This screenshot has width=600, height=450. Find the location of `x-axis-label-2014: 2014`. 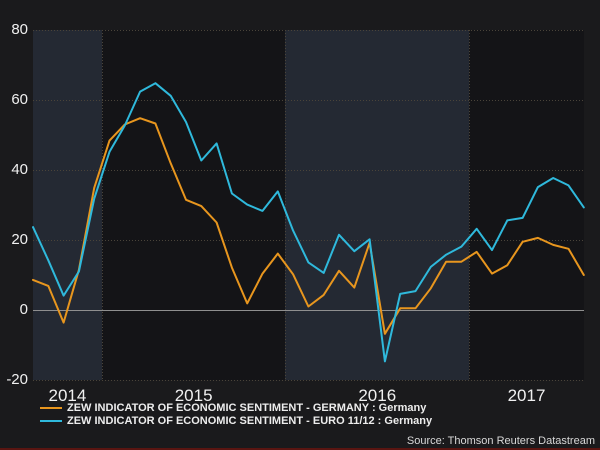

x-axis-label-2014: 2014 is located at coordinates (67, 395).